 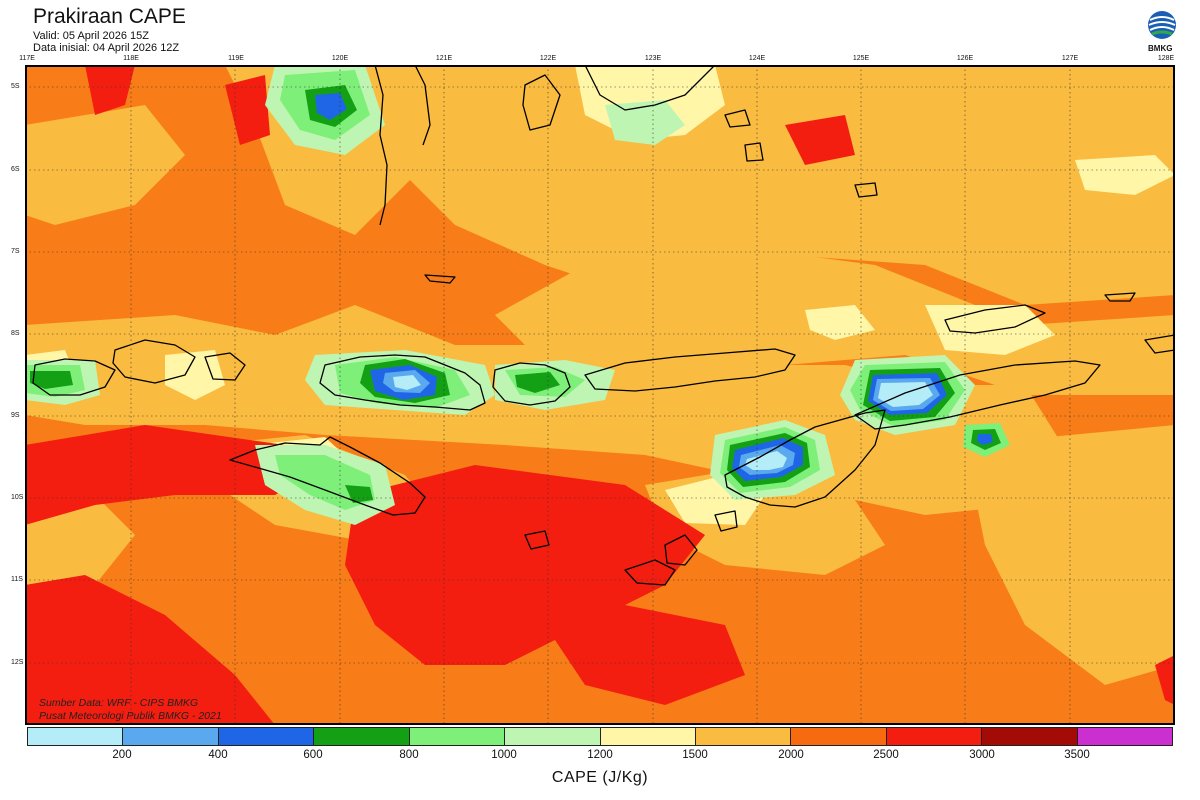 What do you see at coordinates (600, 755) in the screenshot?
I see `colorbar-label: 1200` at bounding box center [600, 755].